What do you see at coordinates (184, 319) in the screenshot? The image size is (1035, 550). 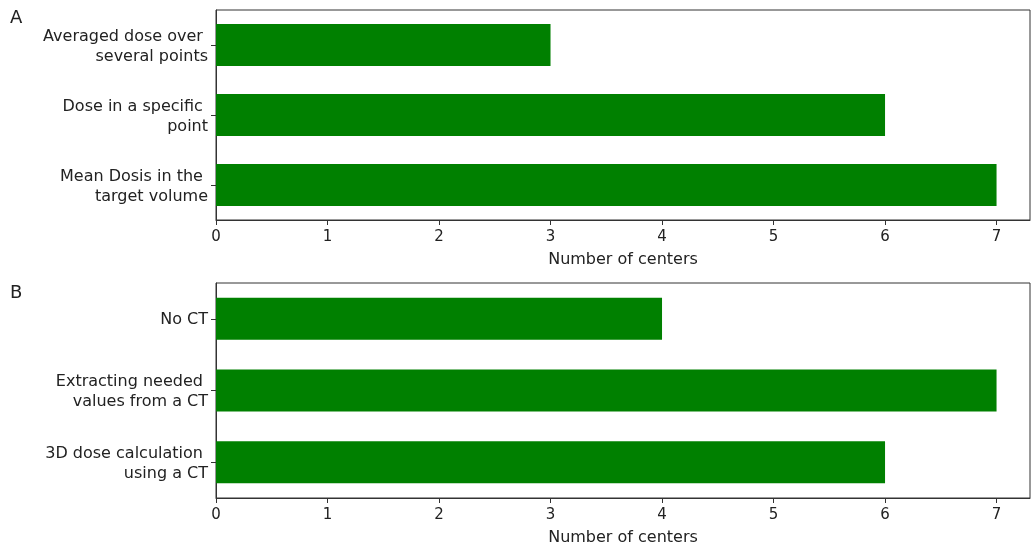 I see `y-tick-label: No CT` at bounding box center [184, 319].